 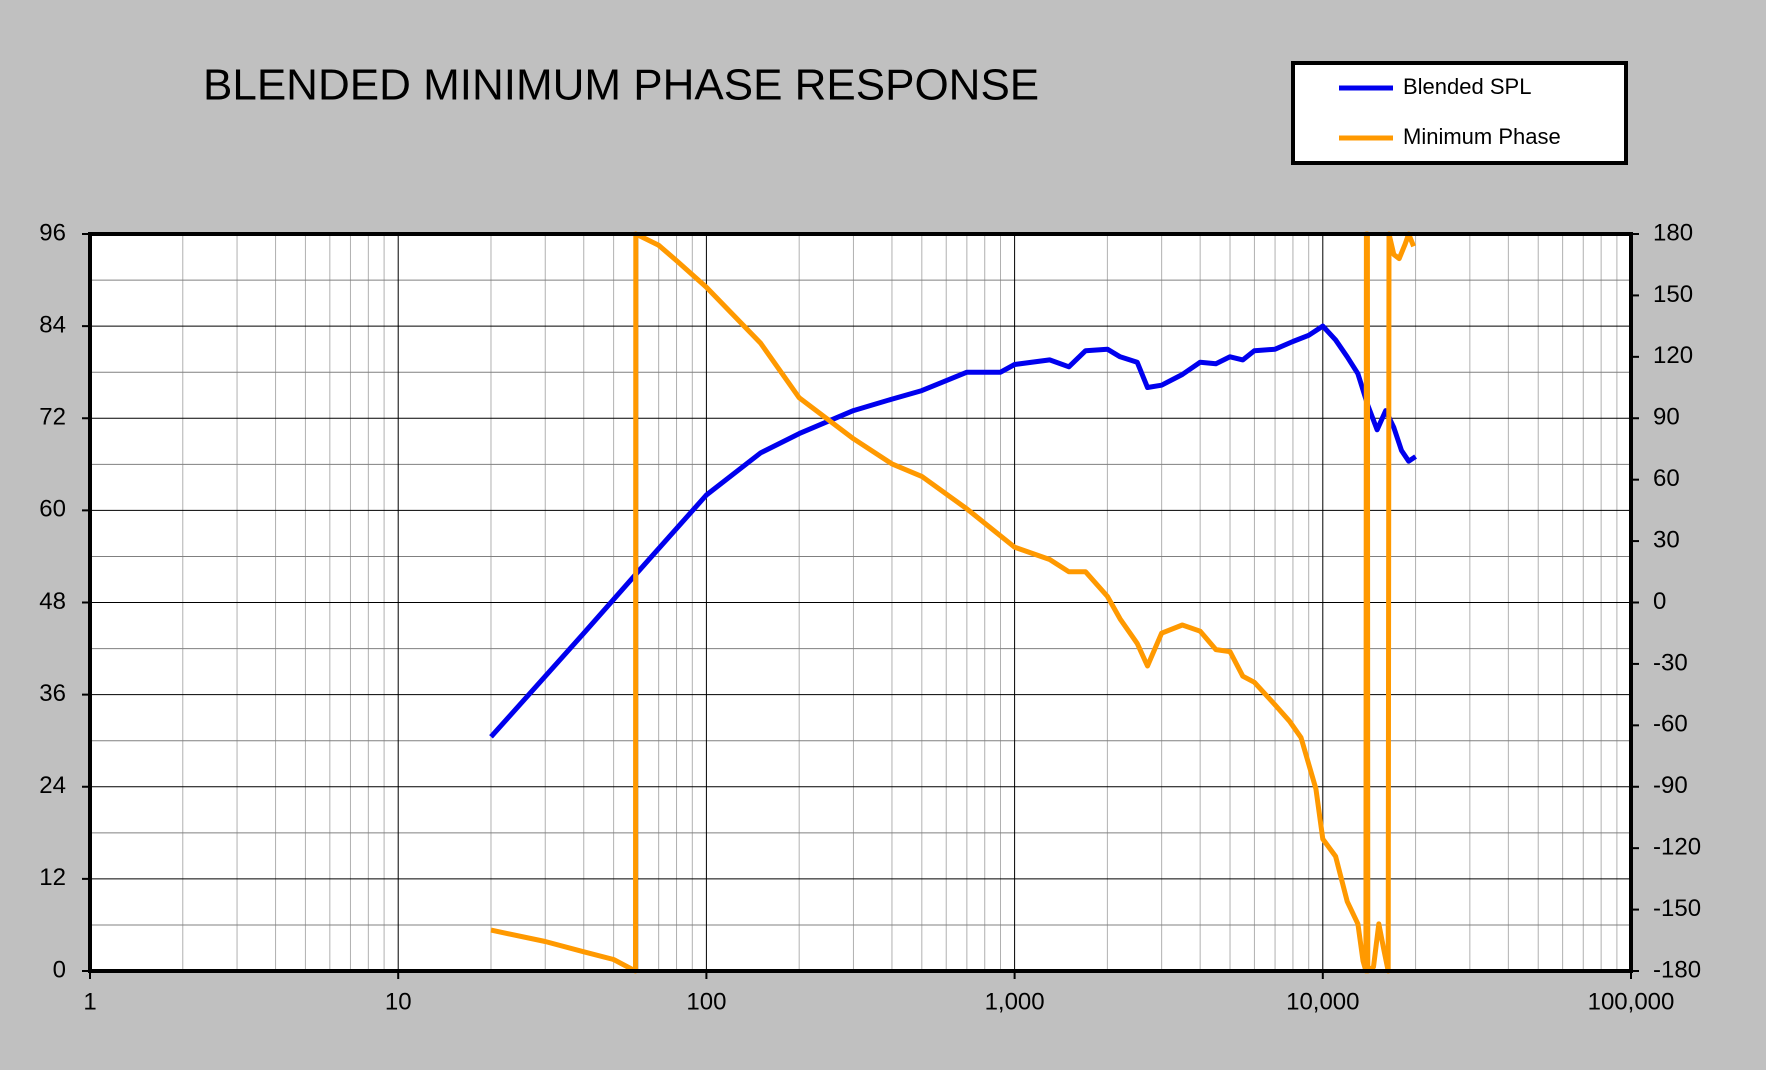 I want to click on y-tick-label: 48, so click(x=52, y=601).